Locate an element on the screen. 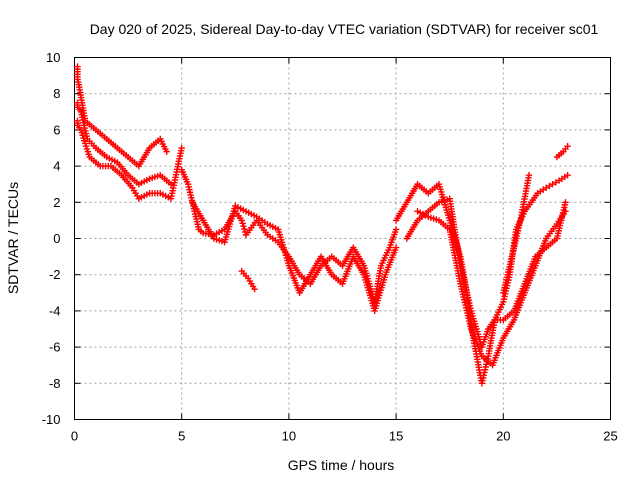 The width and height of the screenshot is (640, 480). series-track-e is located at coordinates (294, 257).